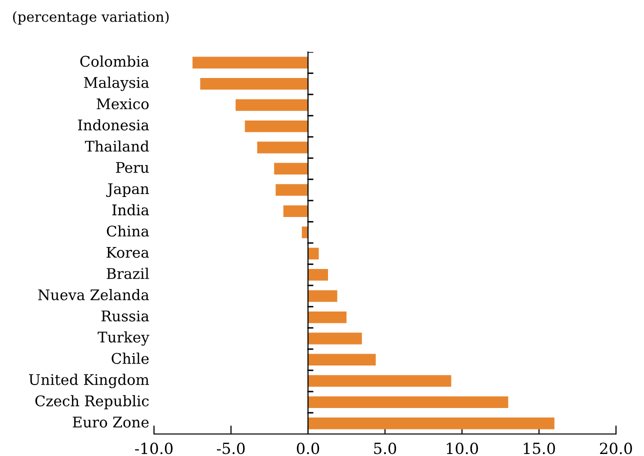 The height and width of the screenshot is (456, 644). Describe the element at coordinates (127, 274) in the screenshot. I see `y-tick-label: Brazil` at that location.